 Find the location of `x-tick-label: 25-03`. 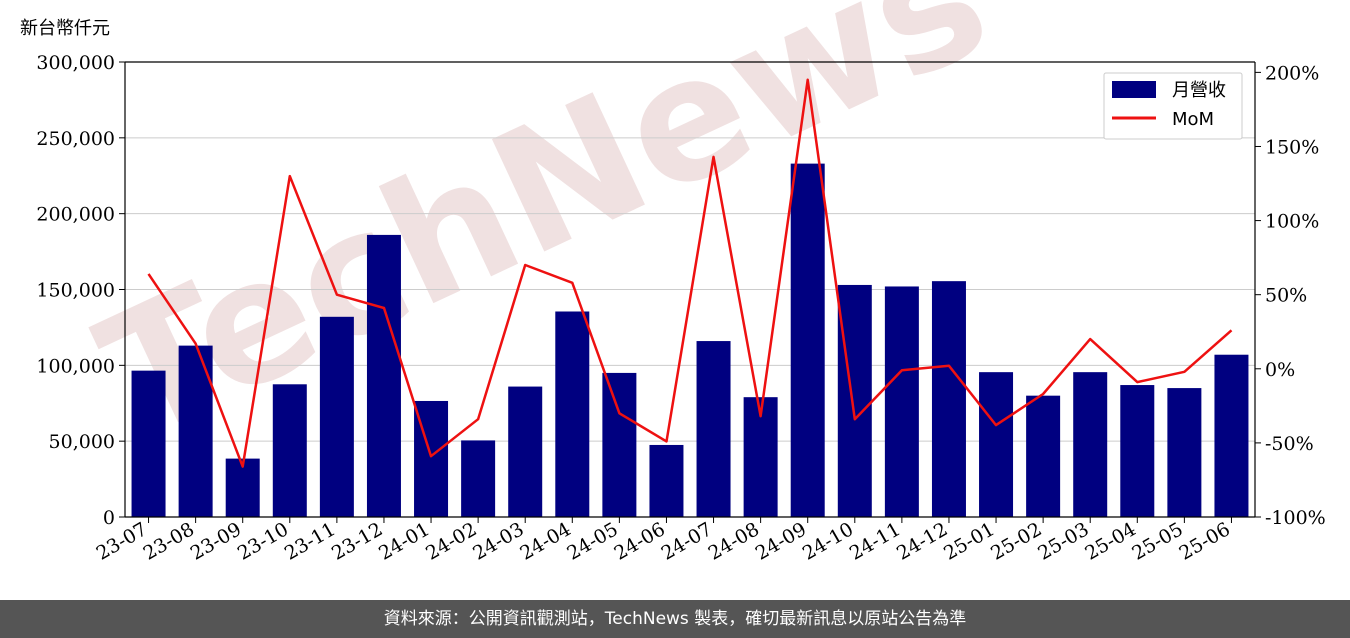

x-tick-label: 25-03 is located at coordinates (1063, 541).